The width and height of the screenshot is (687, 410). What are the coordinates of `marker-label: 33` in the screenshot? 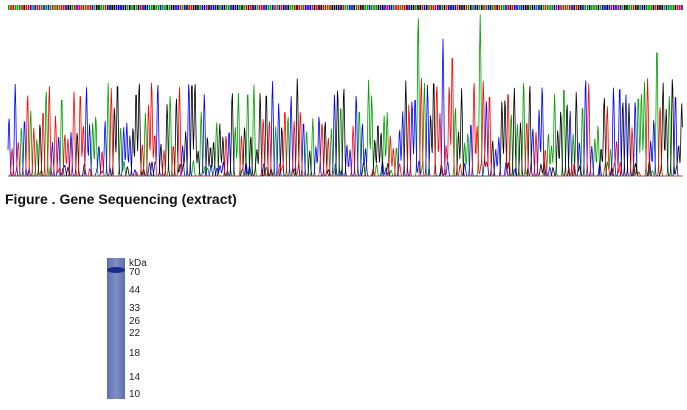 It's located at (135, 308).